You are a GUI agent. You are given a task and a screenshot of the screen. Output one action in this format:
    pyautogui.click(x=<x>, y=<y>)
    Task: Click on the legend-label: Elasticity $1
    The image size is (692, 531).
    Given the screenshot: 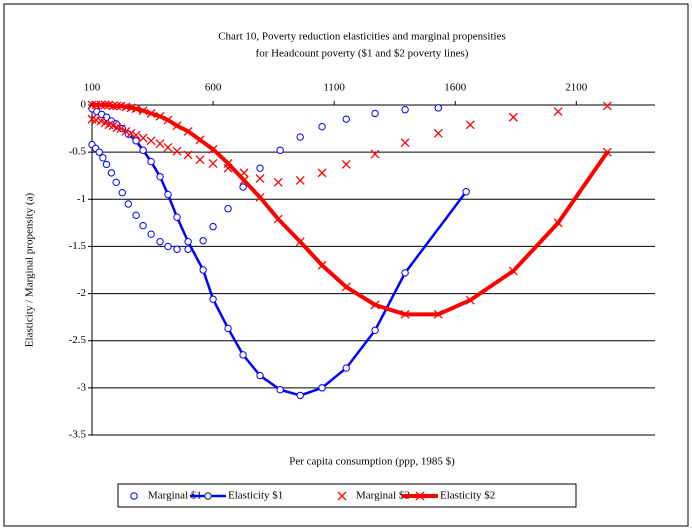 What is the action you would take?
    pyautogui.click(x=255, y=496)
    